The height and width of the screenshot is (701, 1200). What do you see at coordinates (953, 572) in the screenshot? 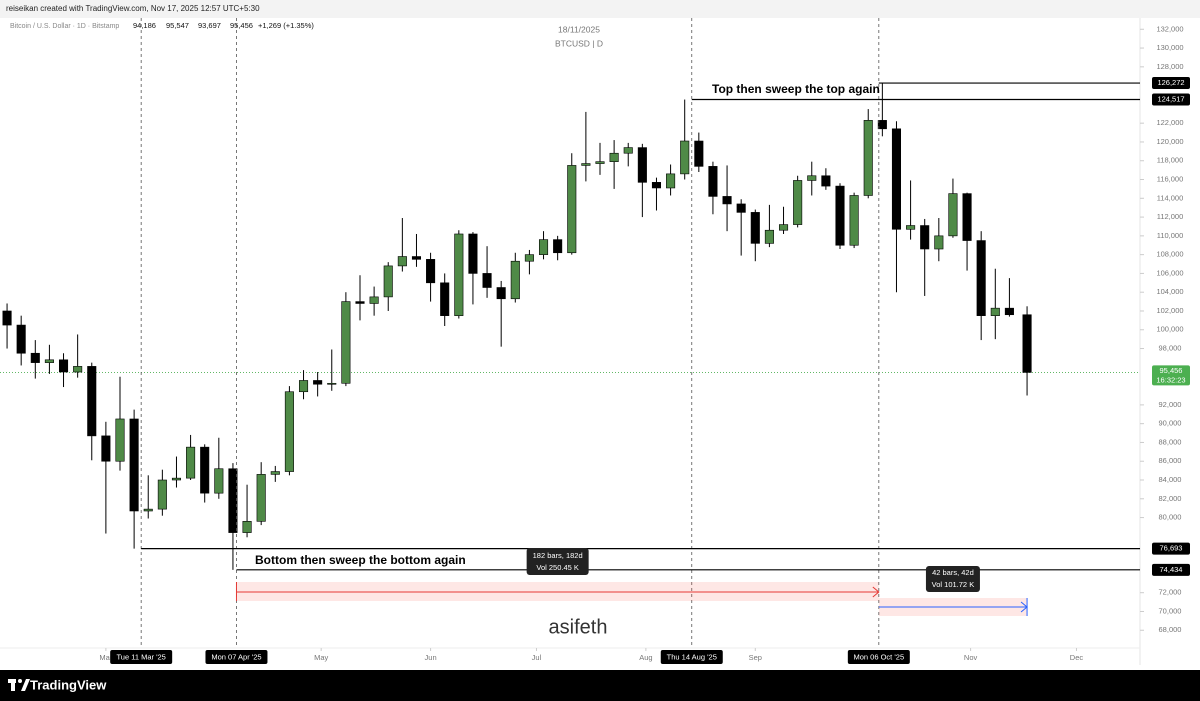
I see `range-info: 42 bars, 42d` at bounding box center [953, 572].